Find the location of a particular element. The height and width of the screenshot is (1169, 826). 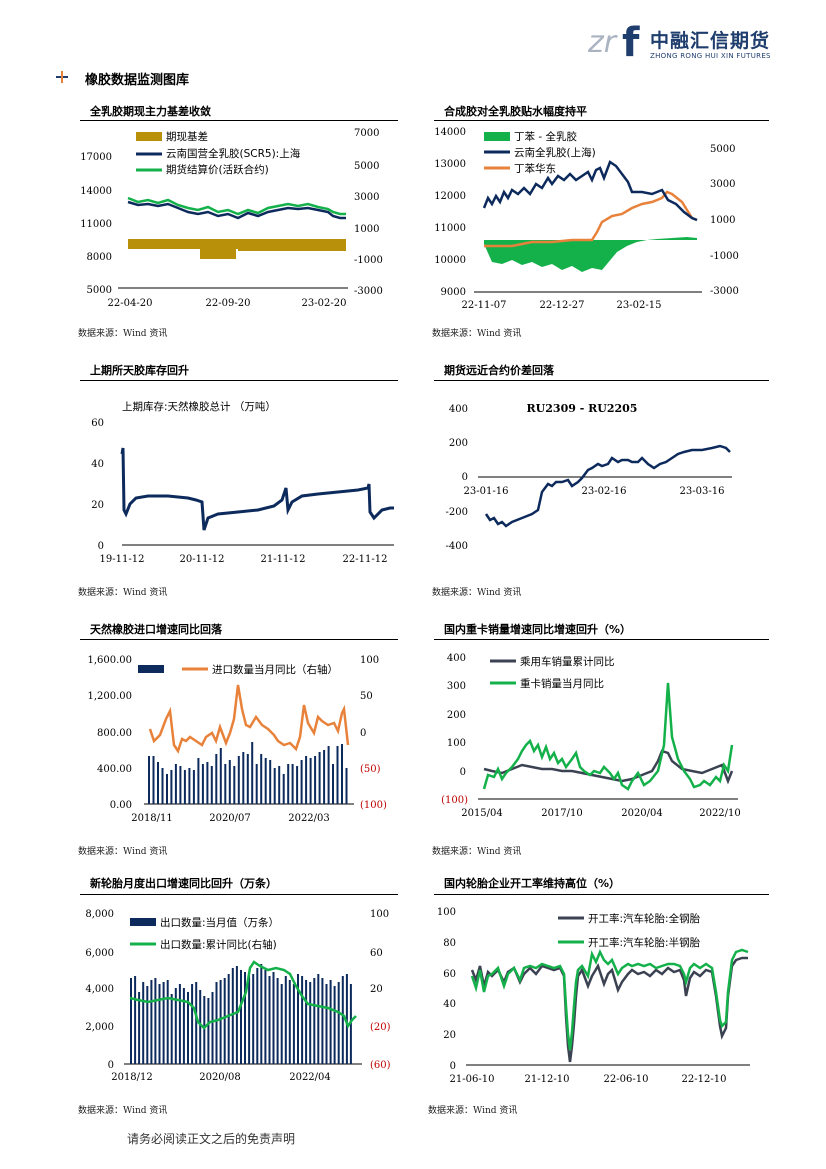

y-tick-label: 14000 is located at coordinates (96, 191).